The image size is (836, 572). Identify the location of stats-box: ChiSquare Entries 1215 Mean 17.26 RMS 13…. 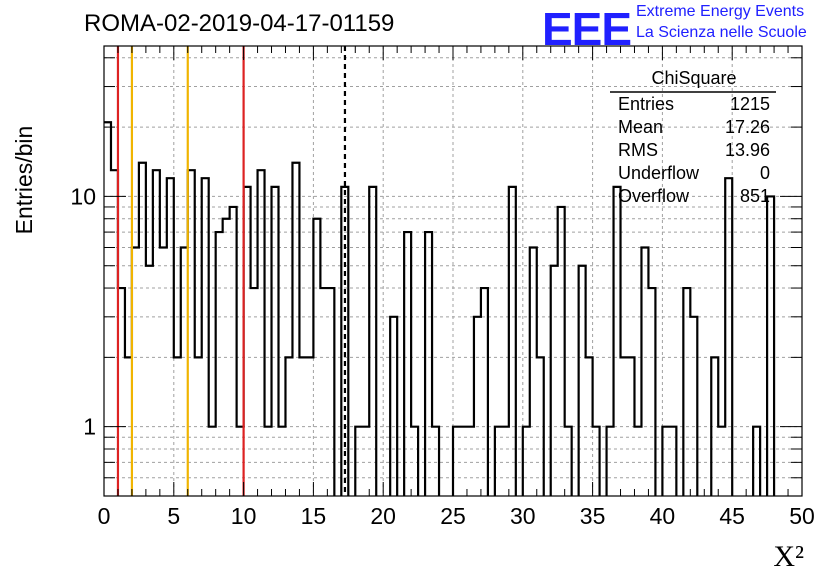
(693, 137).